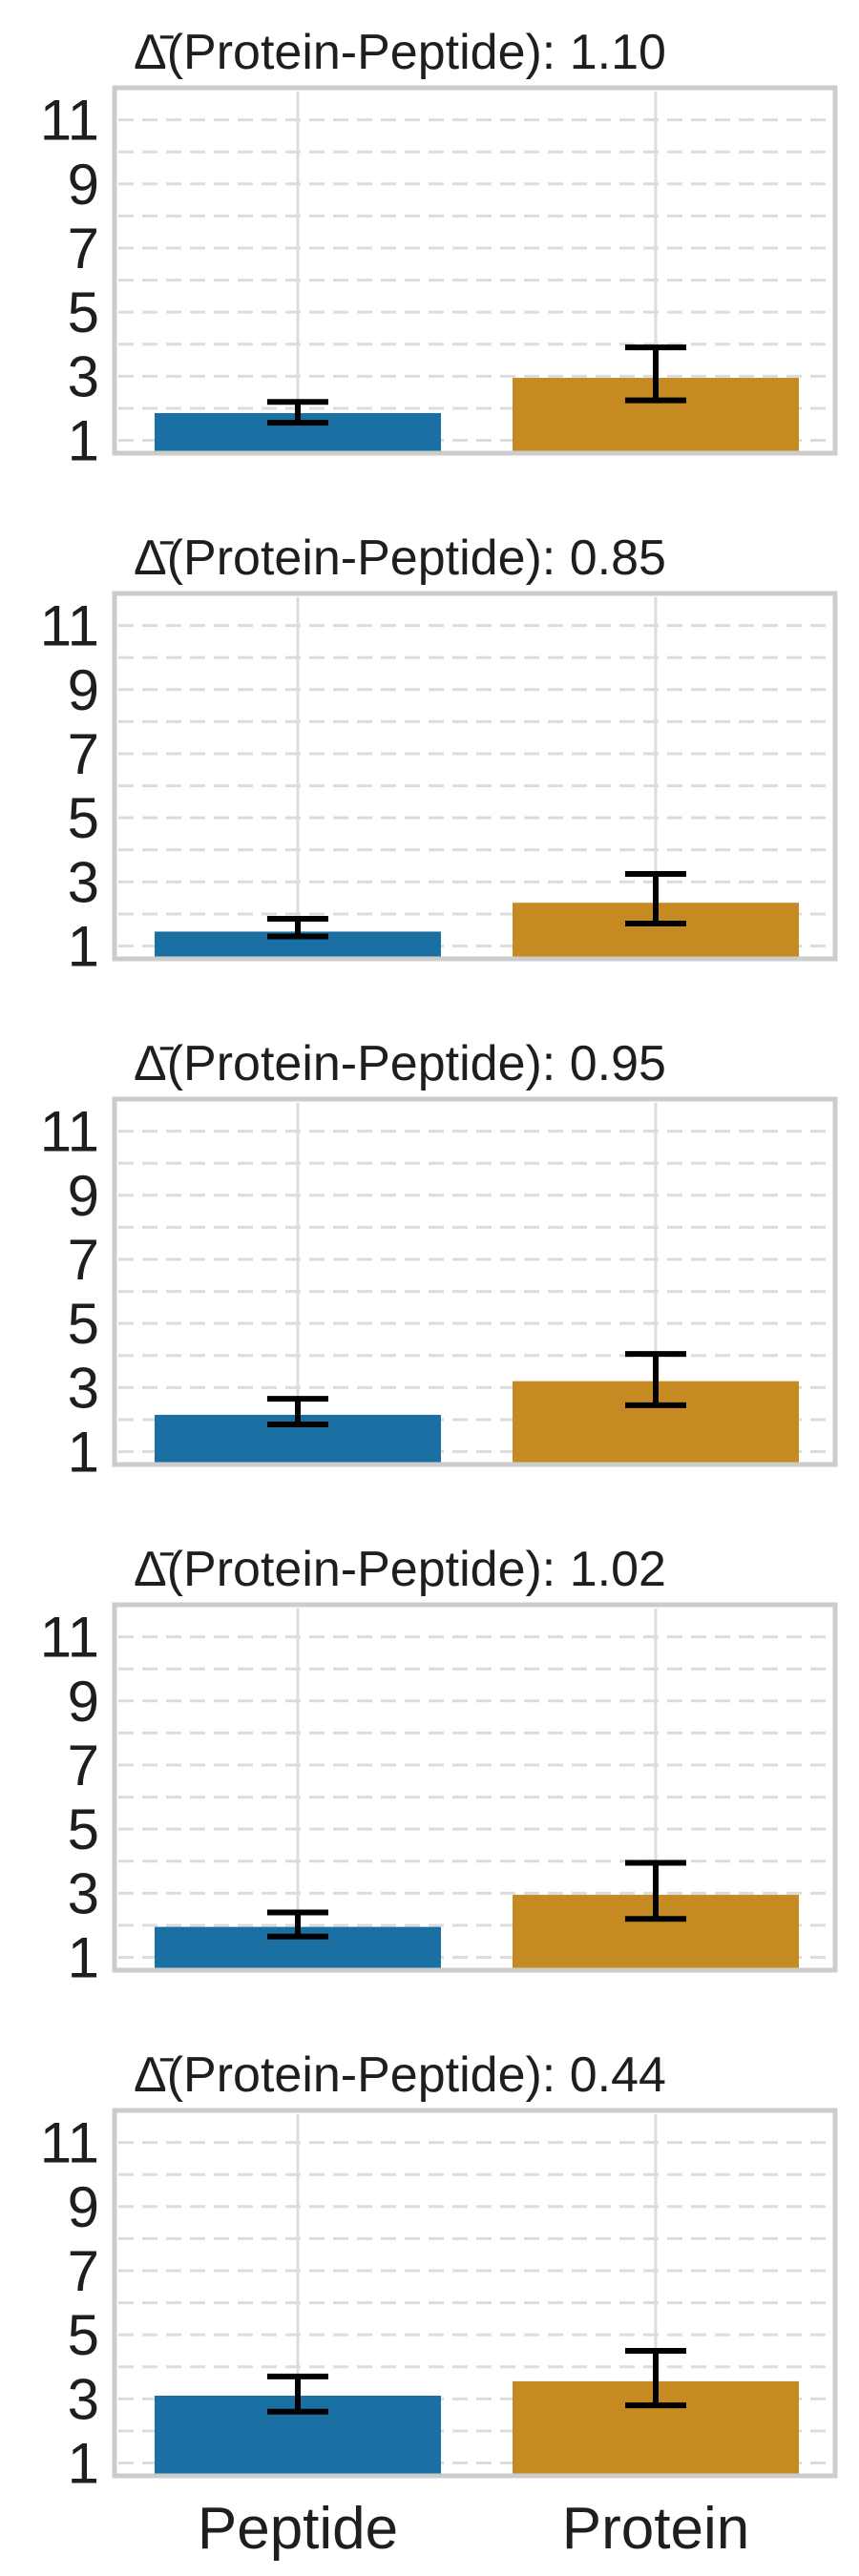 The width and height of the screenshot is (859, 2576). What do you see at coordinates (400, 558) in the screenshot?
I see `subplot-title: Δ̄(Protein-Peptide): 0.85` at bounding box center [400, 558].